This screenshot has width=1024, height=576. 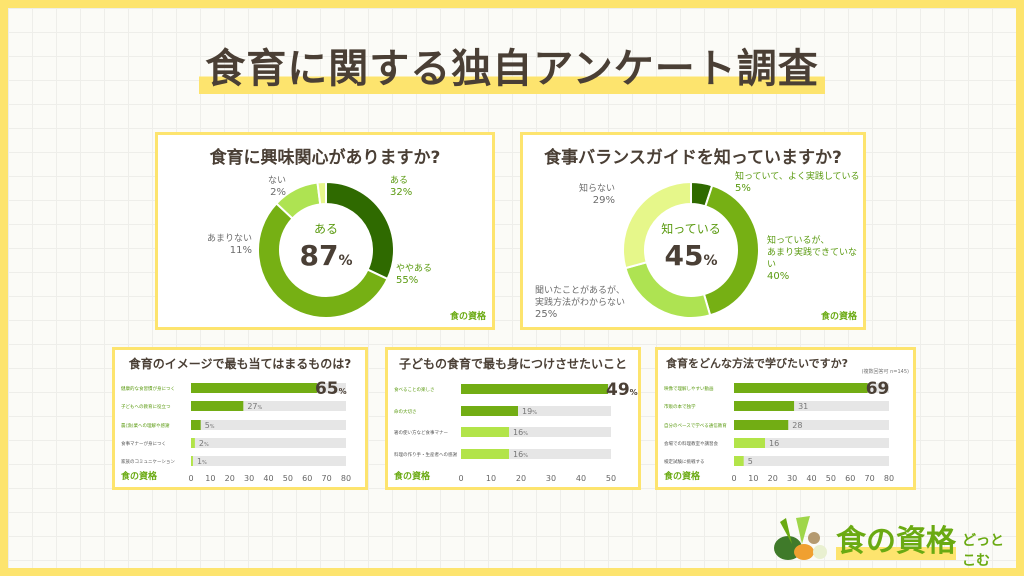 I want to click on value-number: 1, so click(x=199, y=461).